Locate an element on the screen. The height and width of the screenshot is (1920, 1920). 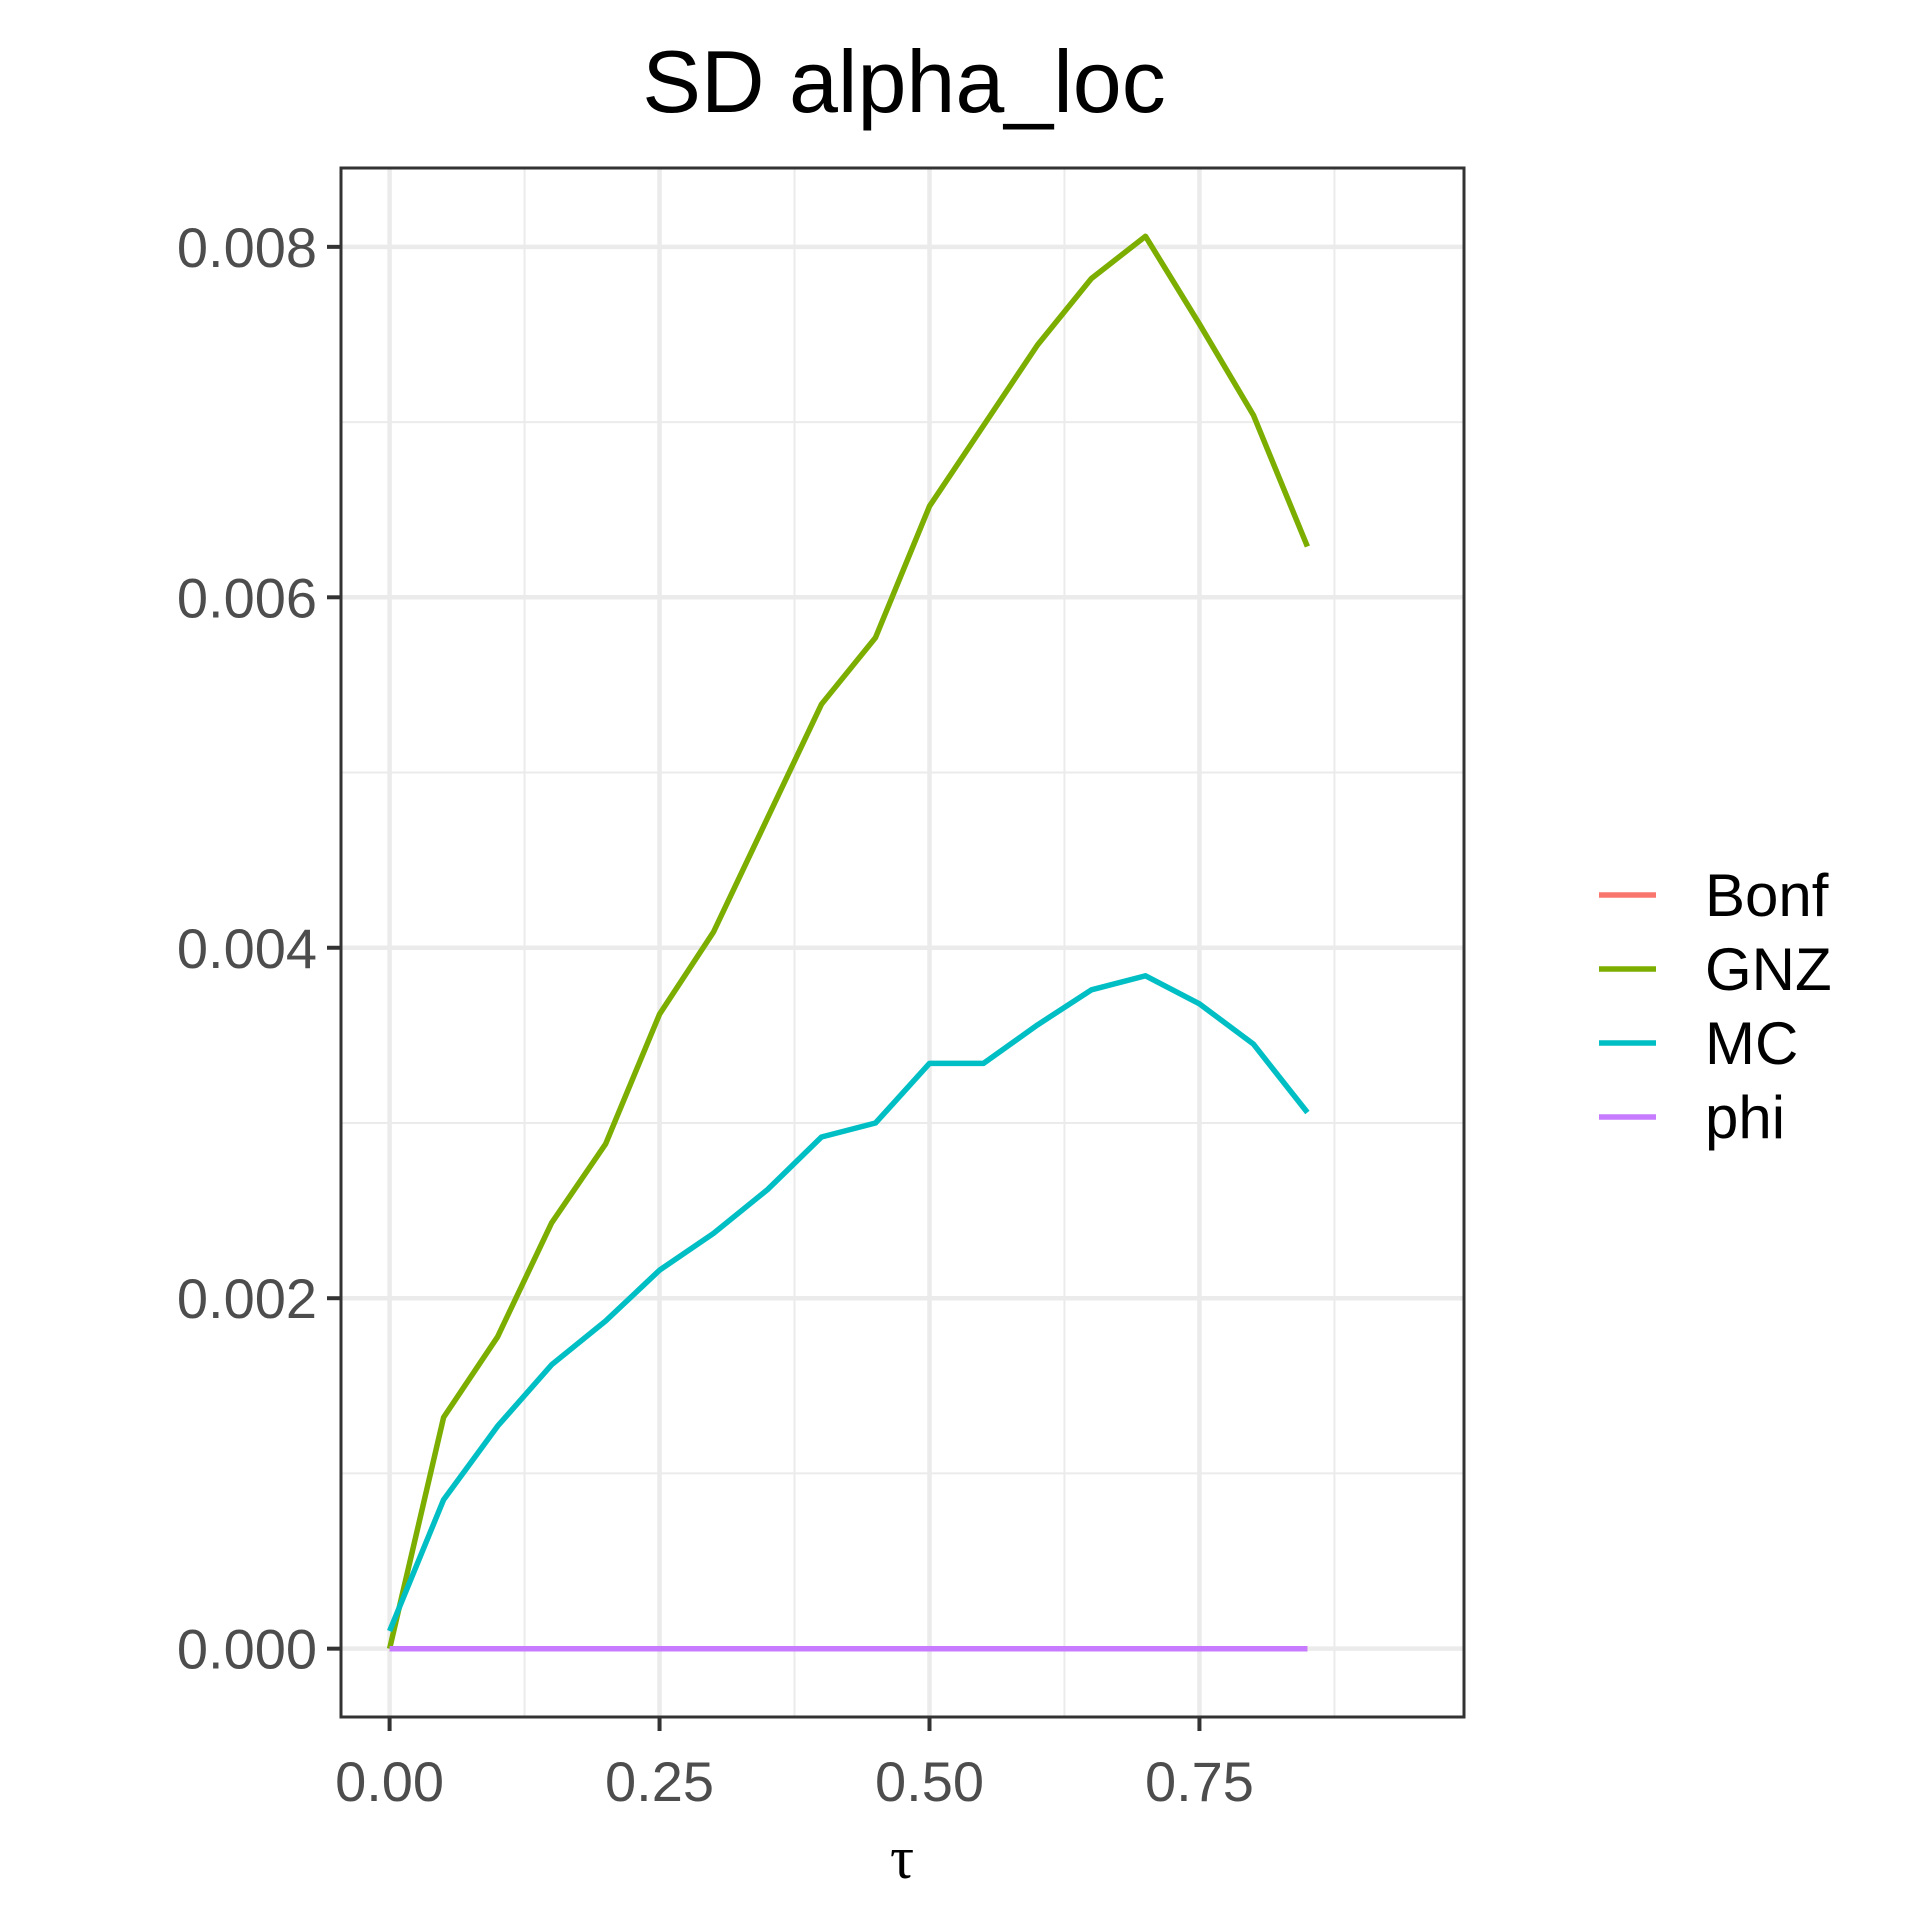
legend-label-gnz: GNZ is located at coordinates (1768, 969).